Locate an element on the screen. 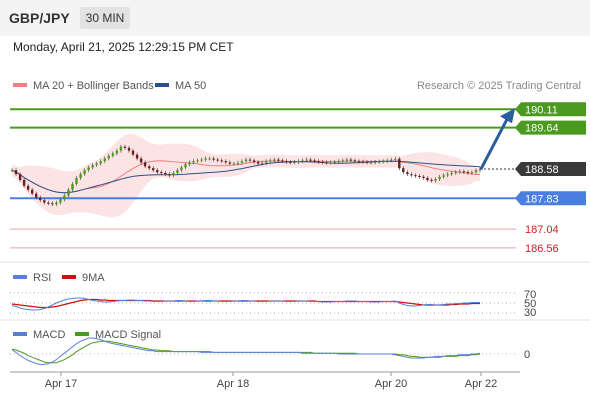 This screenshot has width=590, height=400. rsi-line is located at coordinates (245, 304).